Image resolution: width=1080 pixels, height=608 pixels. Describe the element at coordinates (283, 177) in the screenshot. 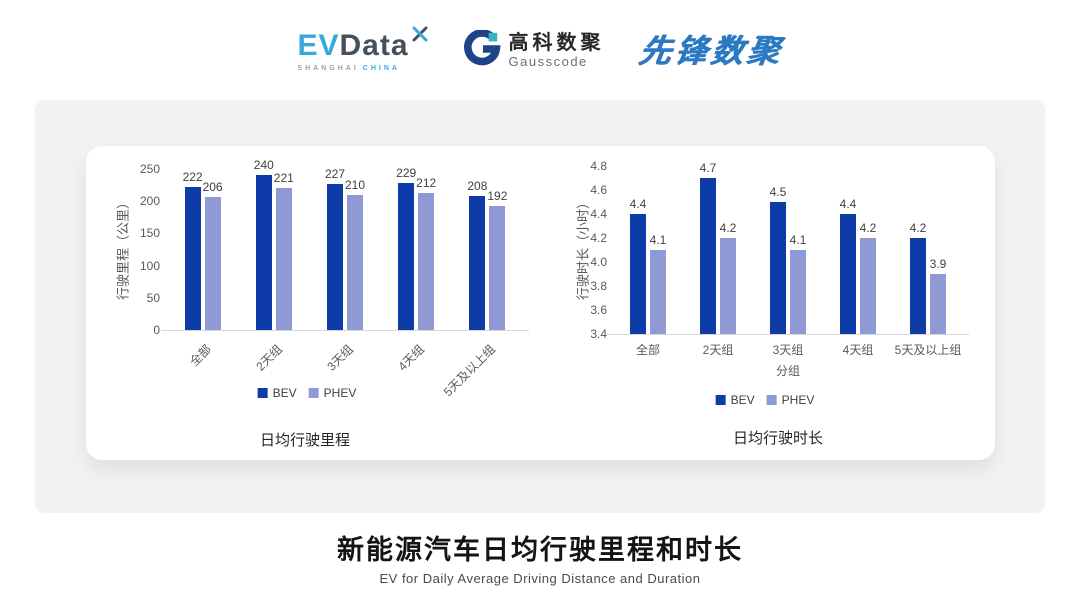

I see `bar-value-label: 221` at that location.